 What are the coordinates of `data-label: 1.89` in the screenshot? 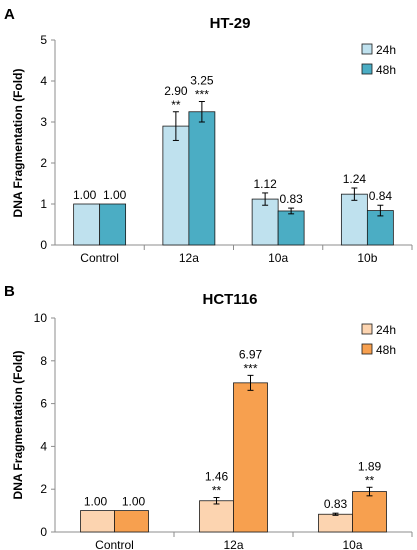 It's located at (370, 466).